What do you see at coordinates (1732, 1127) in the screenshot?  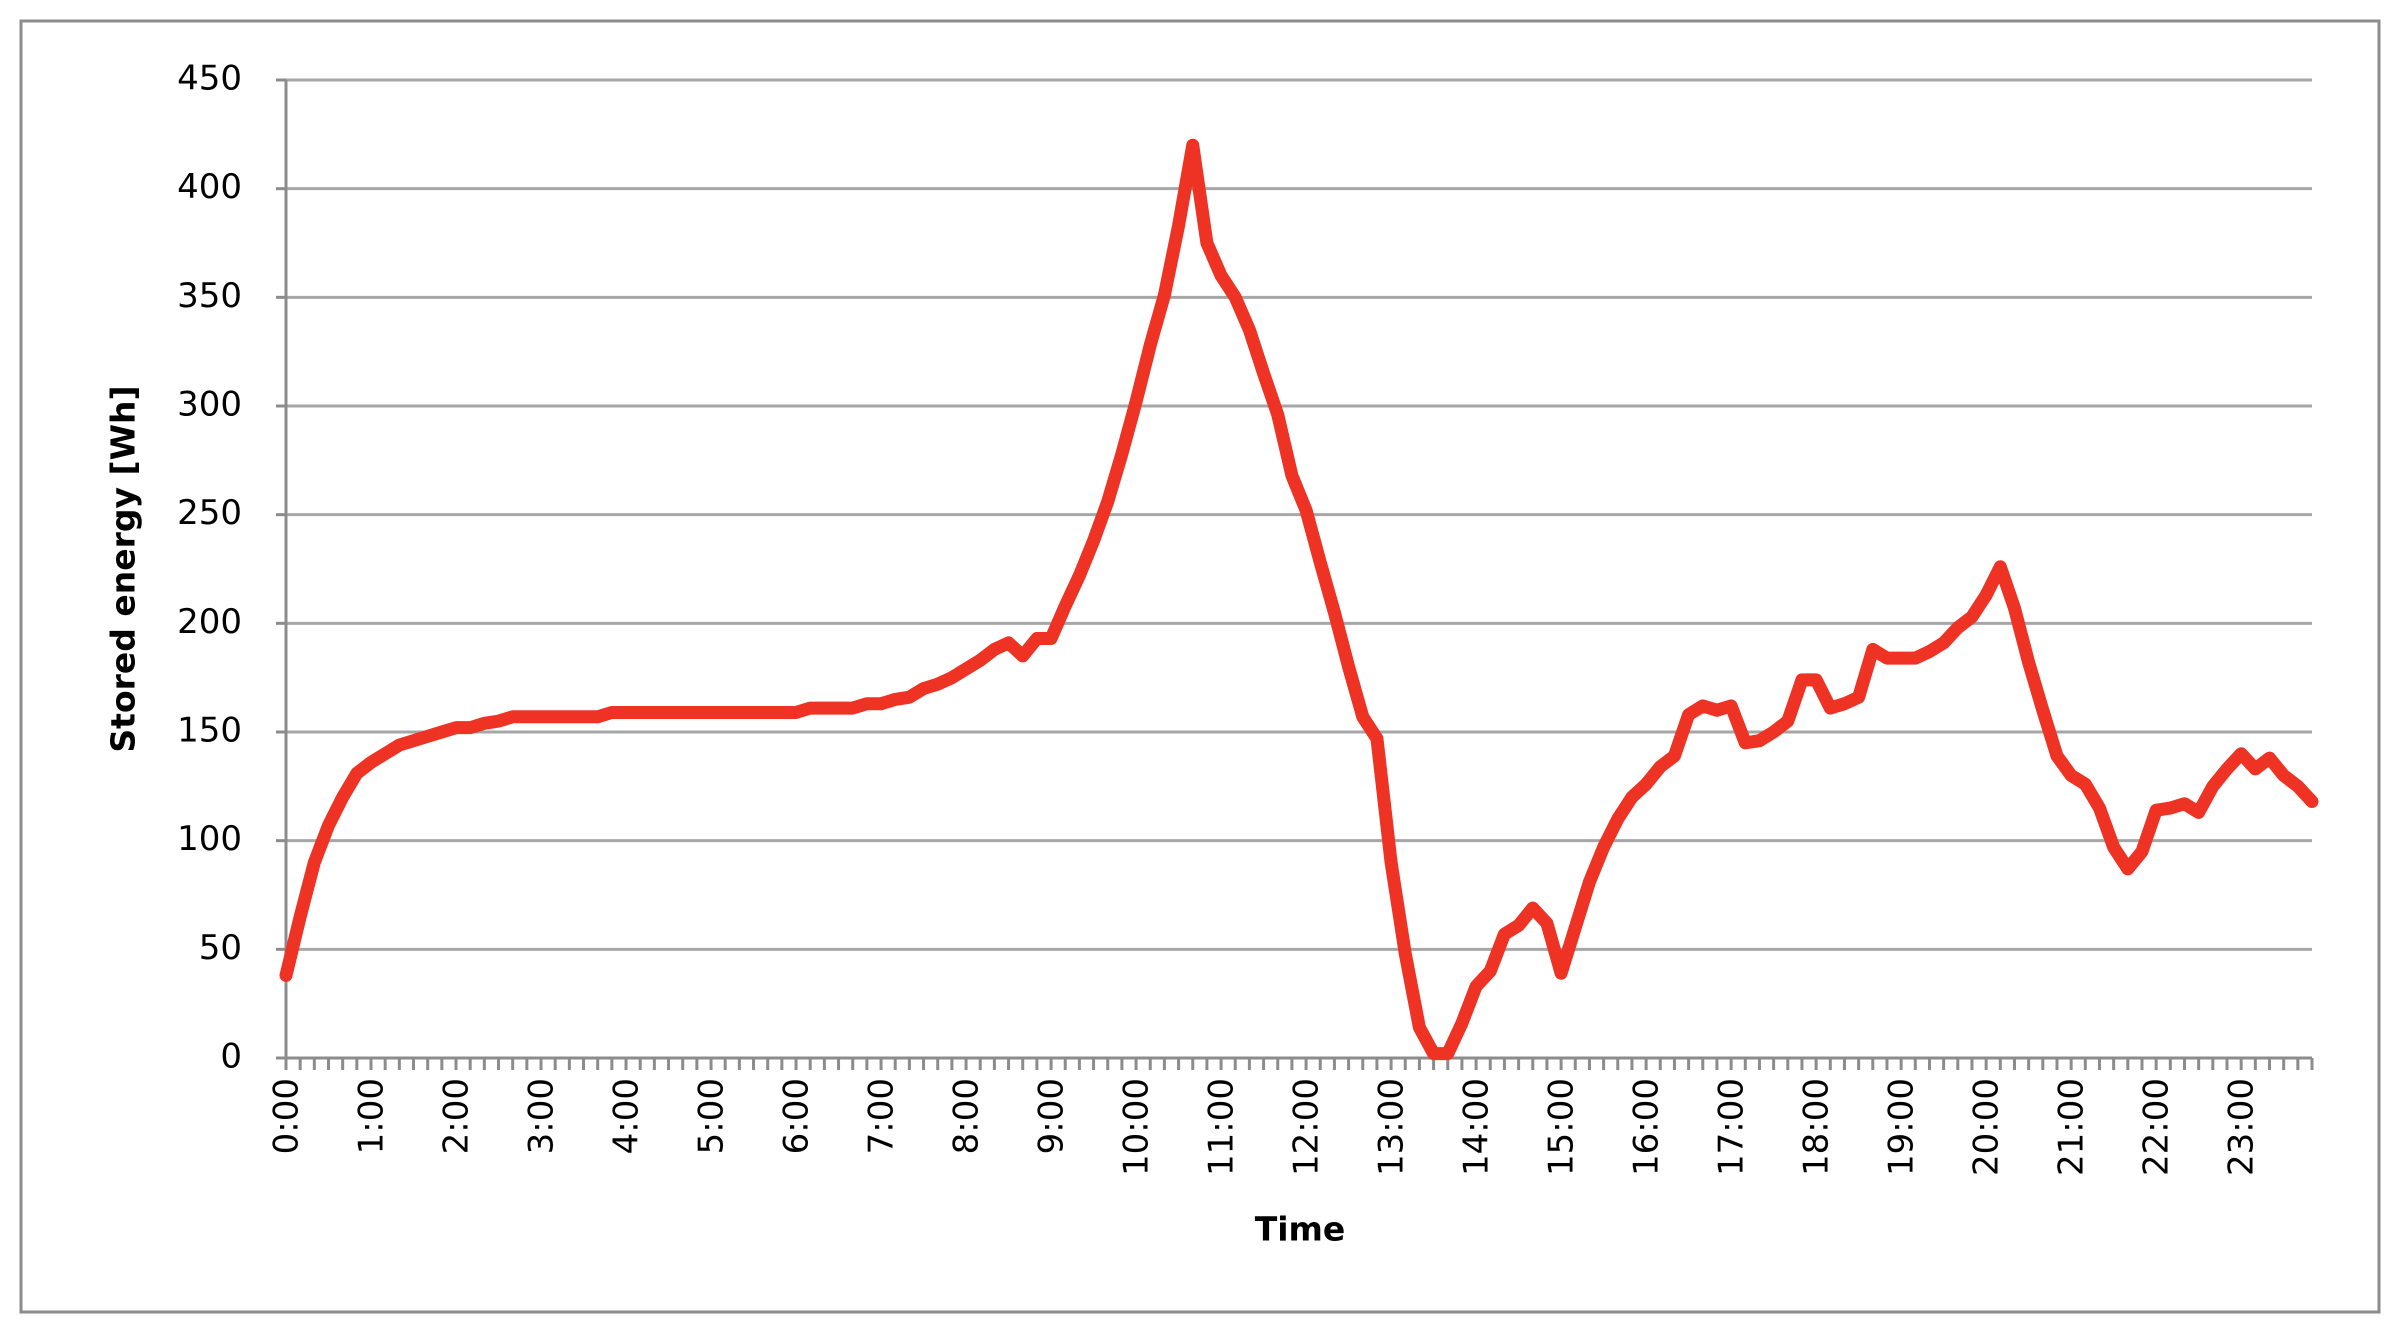 I see `x-tick-label: 17:00` at bounding box center [1732, 1127].